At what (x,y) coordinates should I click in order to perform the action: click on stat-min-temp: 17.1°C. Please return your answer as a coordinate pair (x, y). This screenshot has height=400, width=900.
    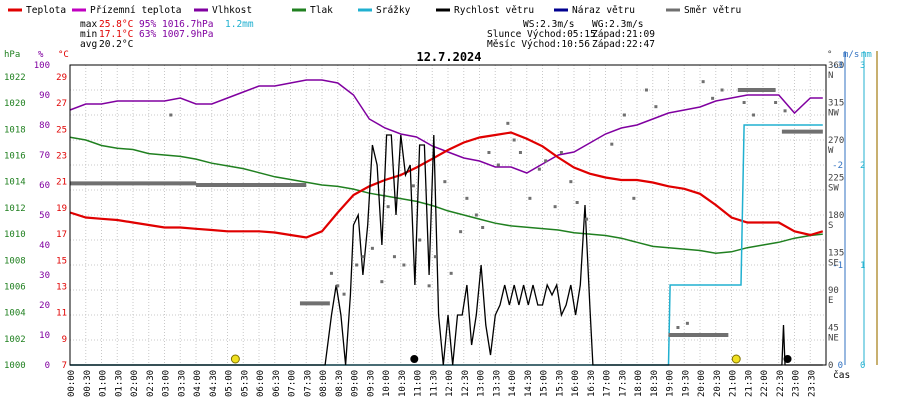
    Looking at the image, I should click on (116, 34).